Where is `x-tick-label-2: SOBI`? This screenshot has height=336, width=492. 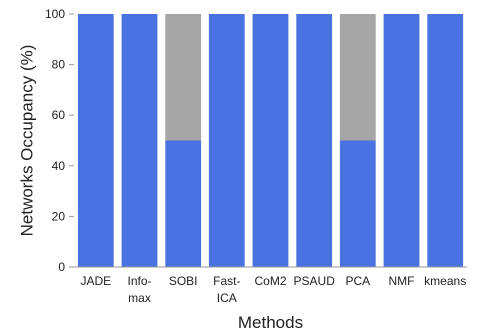 x-tick-label-2: SOBI is located at coordinates (183, 281).